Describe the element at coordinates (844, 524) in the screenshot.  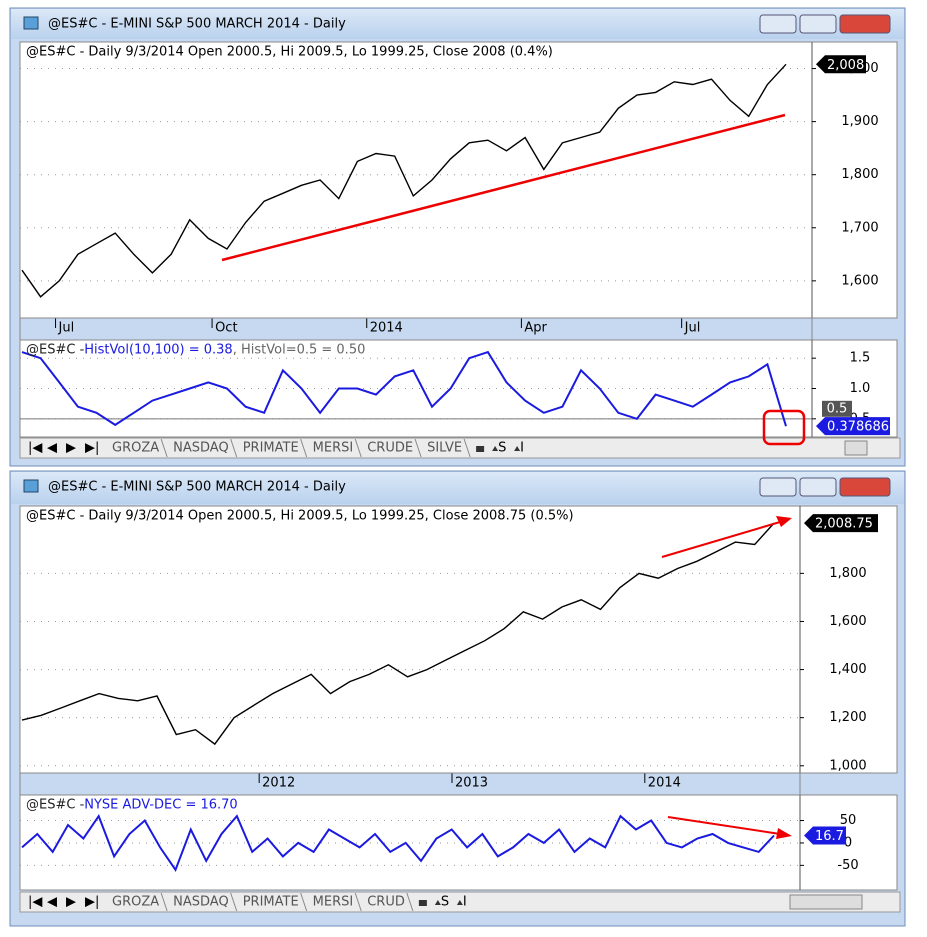
I see `last-value-label: 2,008.75` at that location.